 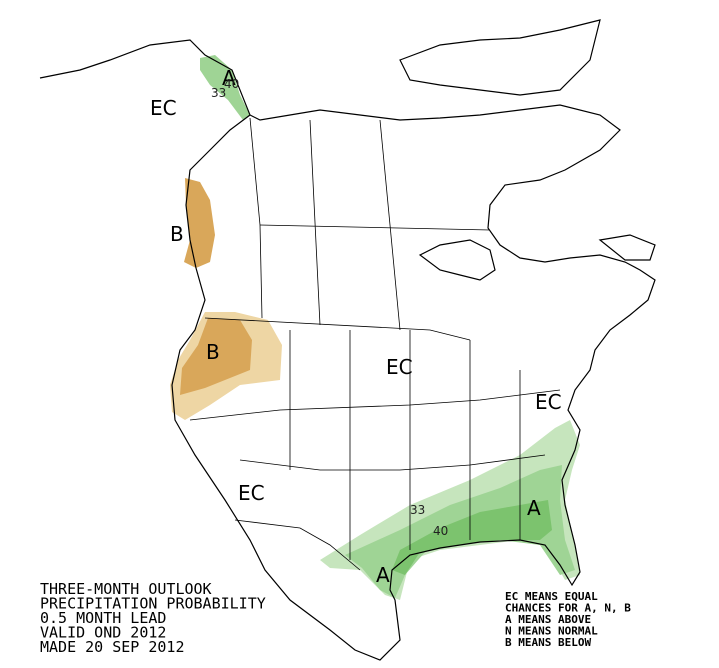 I want to click on legend-line: B MEANS BELOW, so click(x=548, y=642).